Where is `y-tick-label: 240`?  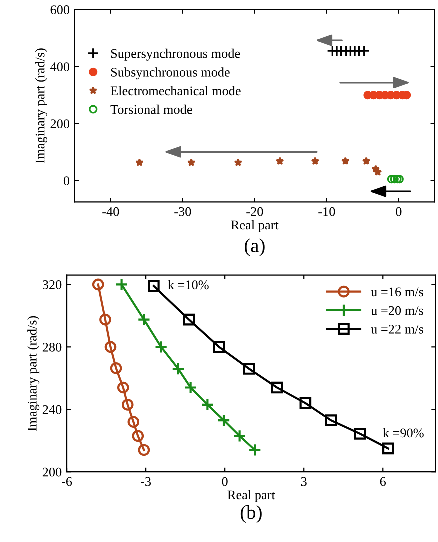
y-tick-label: 240 is located at coordinates (52, 409).